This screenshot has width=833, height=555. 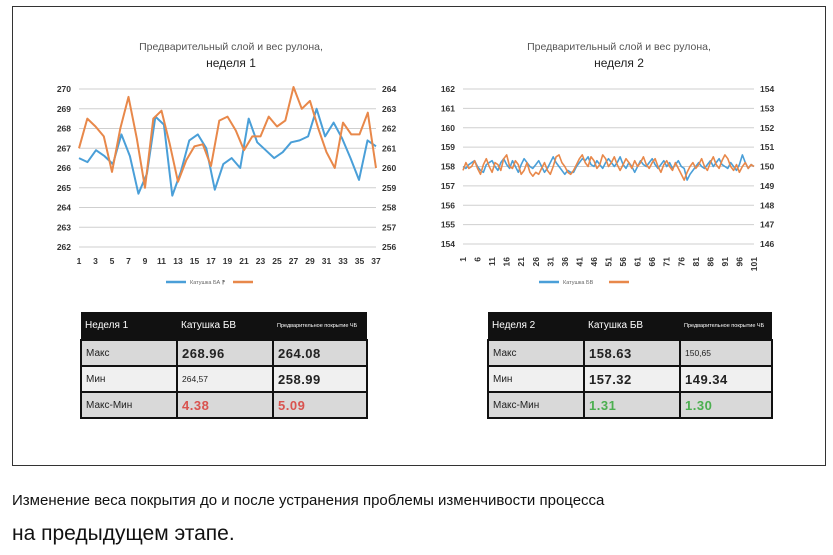 I want to click on table-1-header-coil: Катушка БВ, so click(x=225, y=326).